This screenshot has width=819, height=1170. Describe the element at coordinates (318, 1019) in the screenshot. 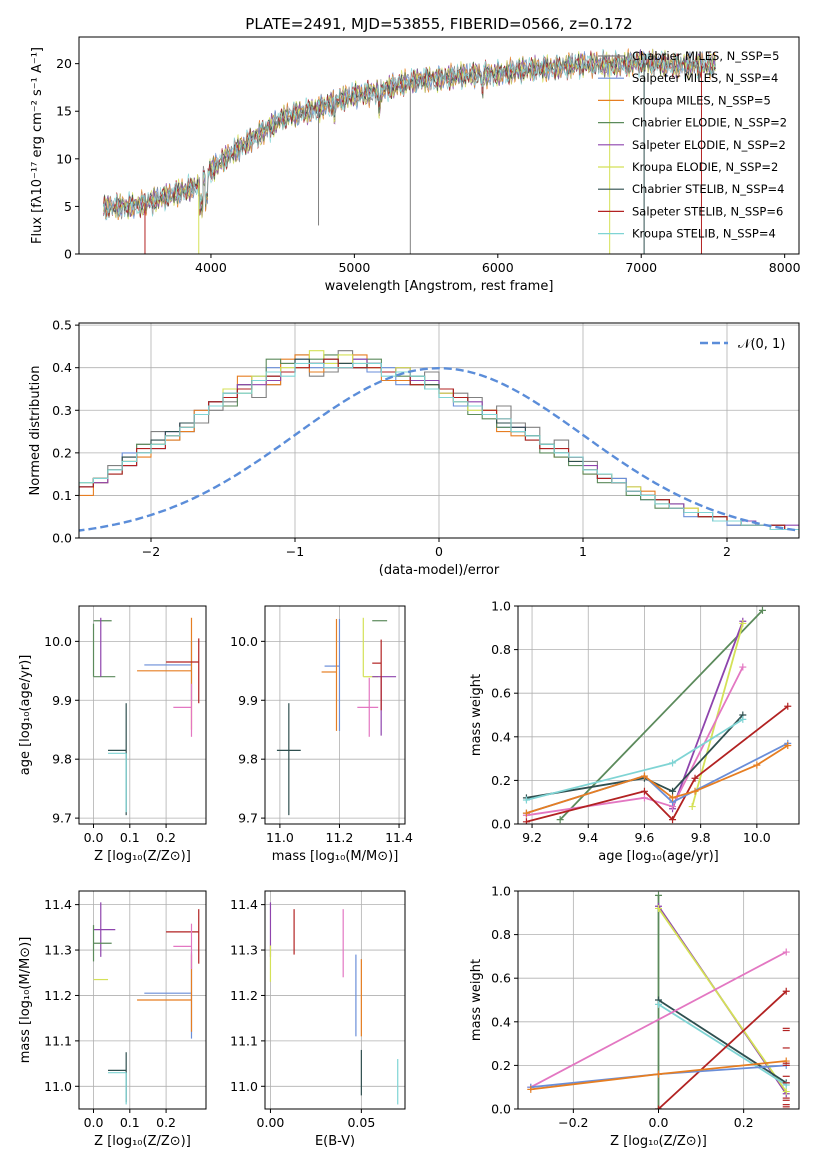

I see `panel-mass-vs-ebv: 0.00 0.05 11.0 11.1 11.2 11.3 11.4 E(B-V)` at that location.